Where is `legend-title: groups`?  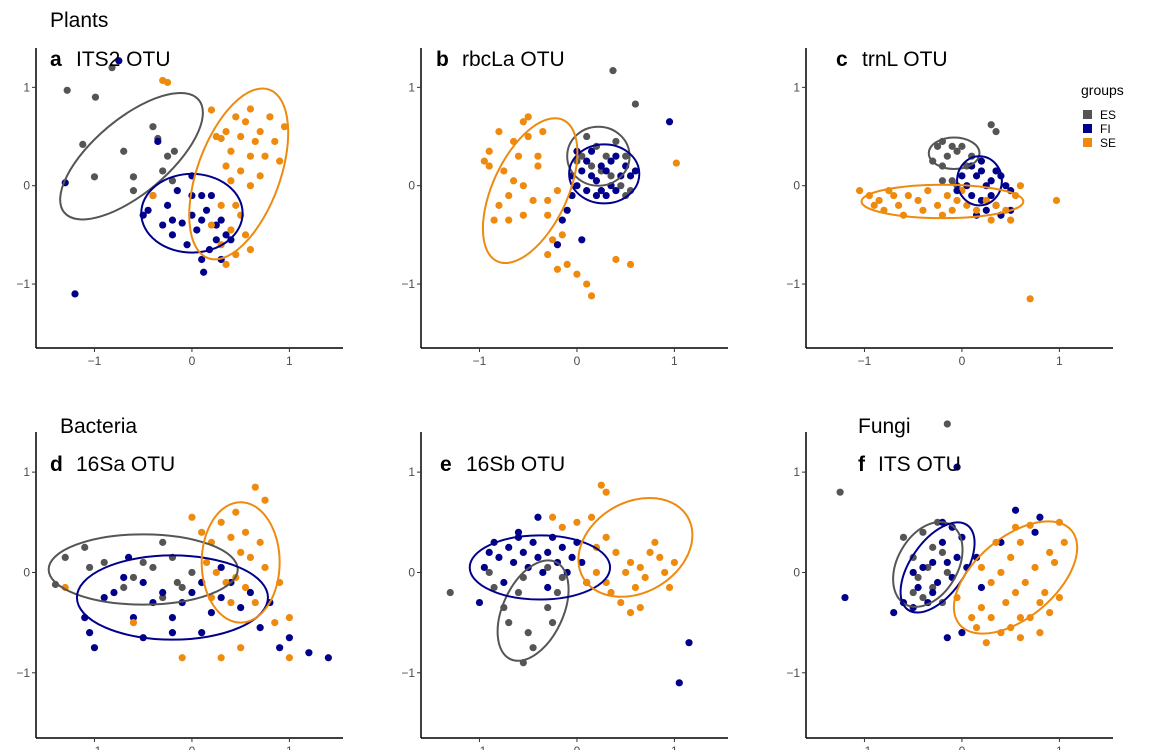 legend-title: groups is located at coordinates (1102, 90).